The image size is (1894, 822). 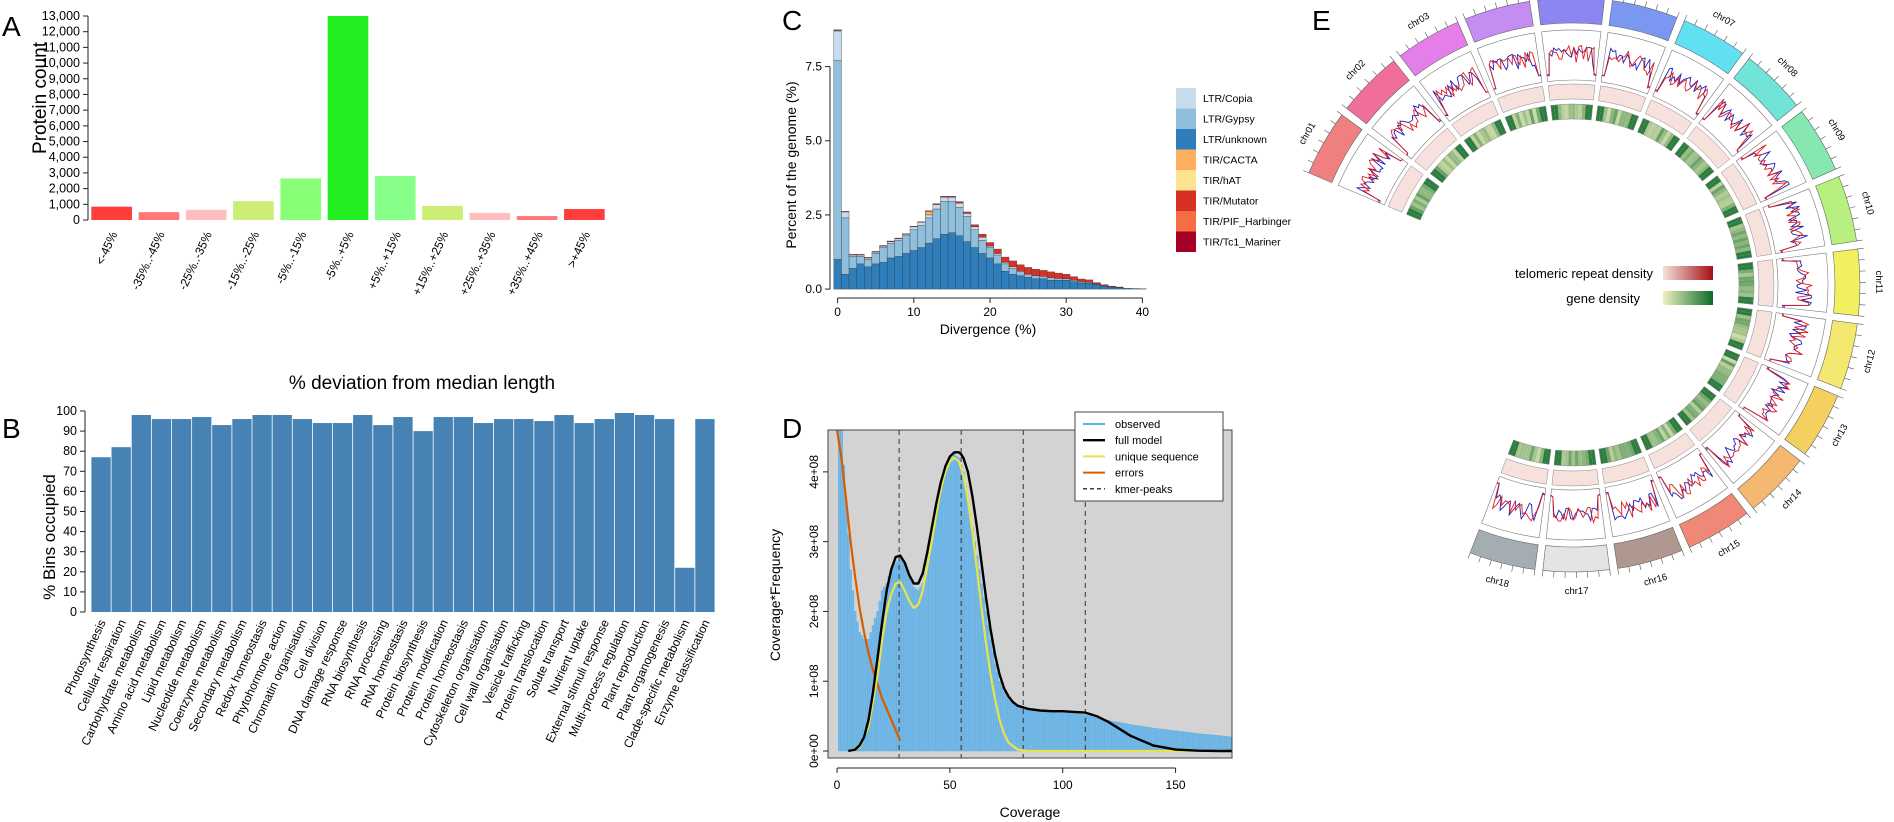 What do you see at coordinates (70, 451) in the screenshot?
I see `panel-b-ytick-label: 80` at bounding box center [70, 451].